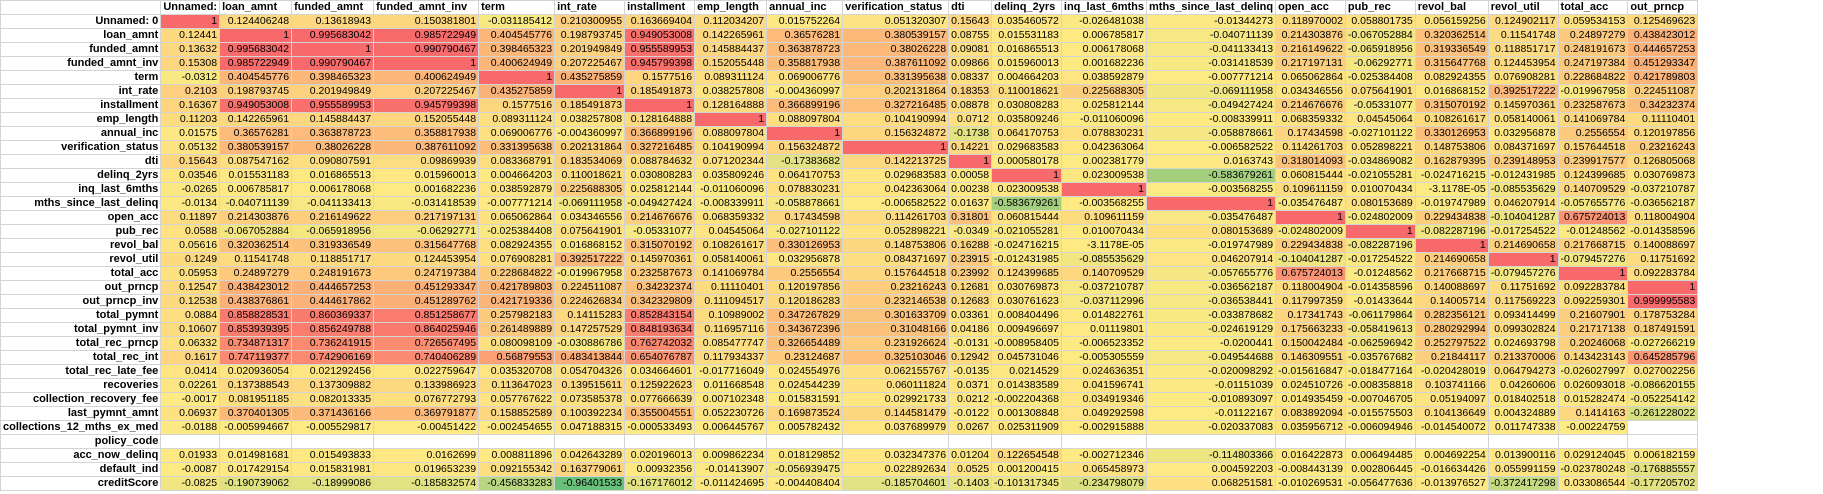 This screenshot has width=1823, height=494. Describe the element at coordinates (896, 63) in the screenshot. I see `table-cell: 0.387611092` at that location.